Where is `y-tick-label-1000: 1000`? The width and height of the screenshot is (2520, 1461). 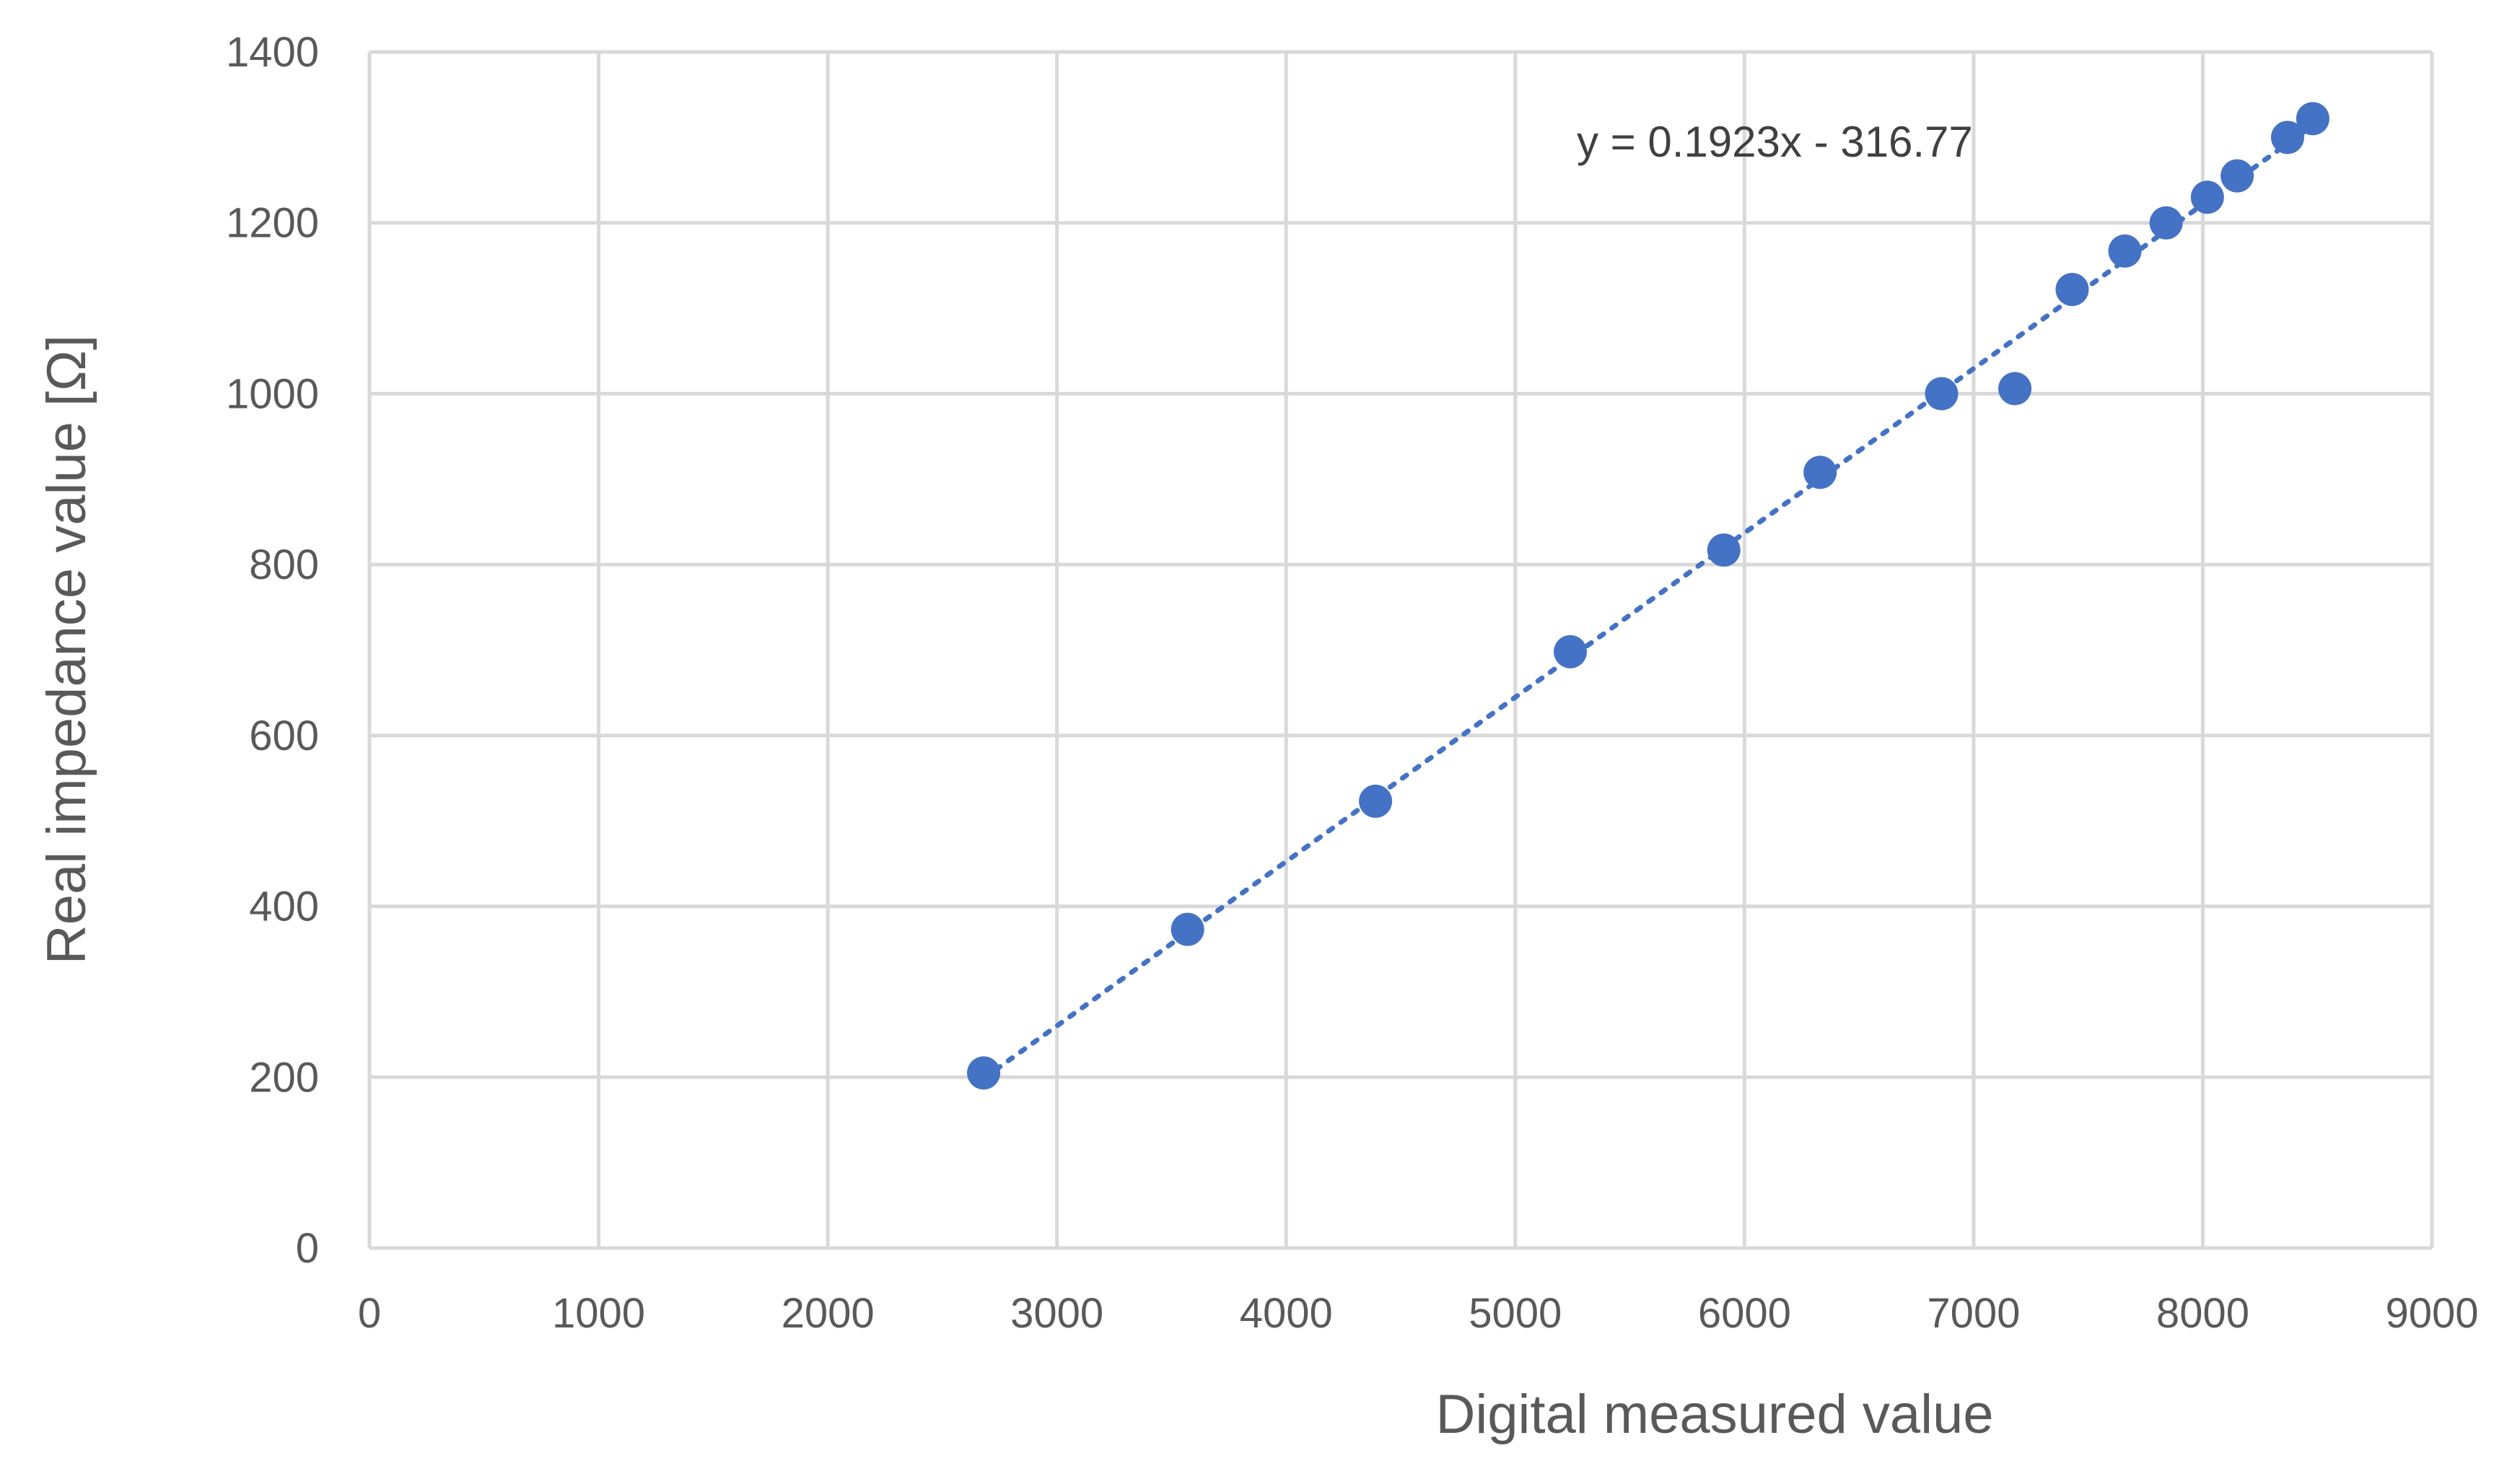
y-tick-label-1000: 1000 is located at coordinates (272, 393).